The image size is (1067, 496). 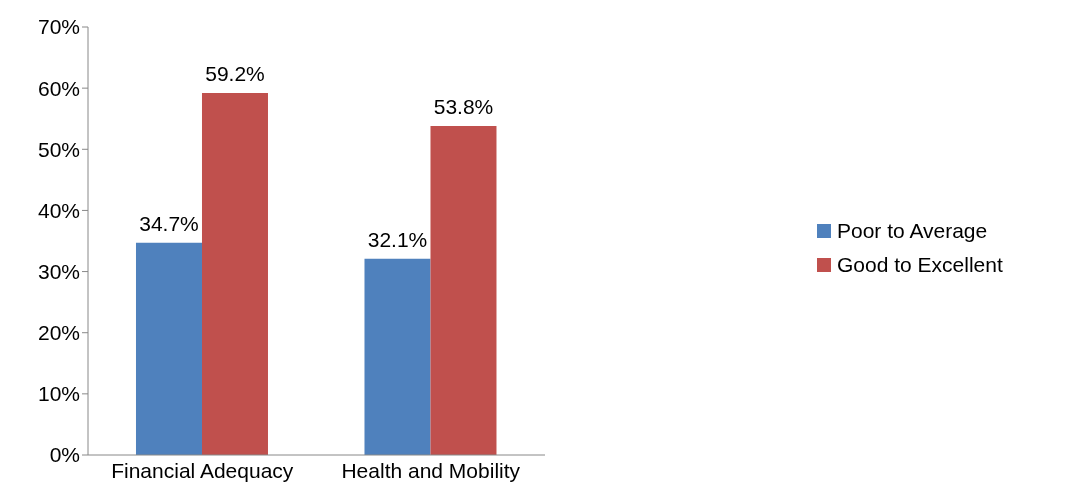 I want to click on legend-label: Good to Excellent, so click(x=920, y=265).